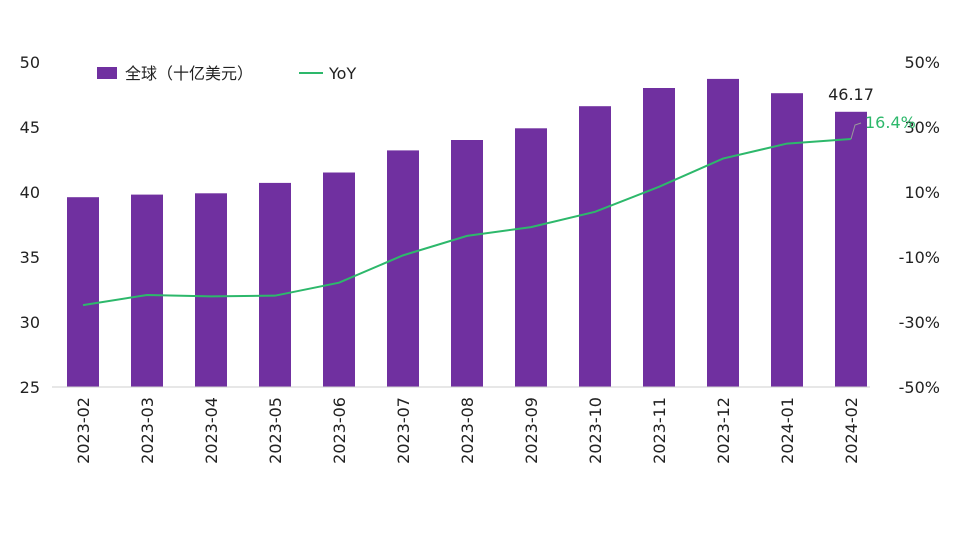 The width and height of the screenshot is (960, 540). I want to click on x-tick-2023-04: 2023-04, so click(211, 430).